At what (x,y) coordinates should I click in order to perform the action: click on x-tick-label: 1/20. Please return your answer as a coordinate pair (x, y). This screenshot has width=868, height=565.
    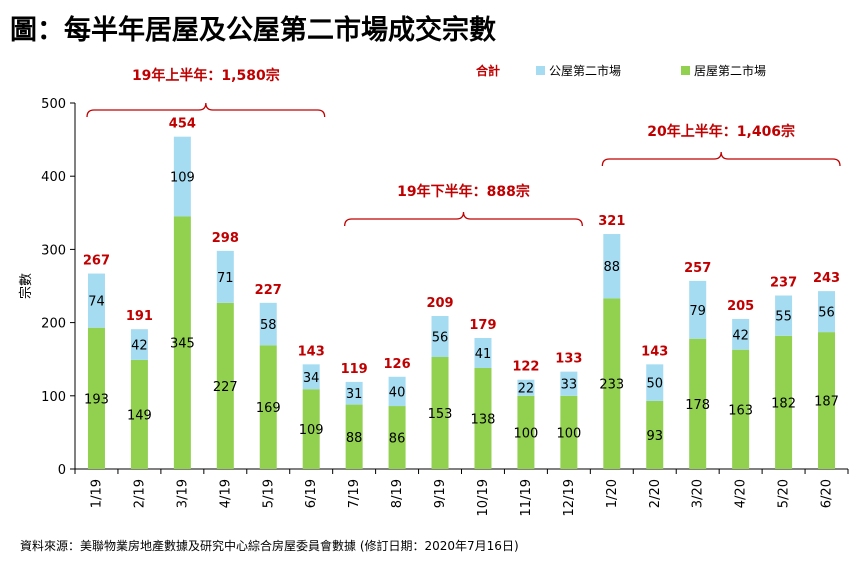
    Looking at the image, I should click on (612, 493).